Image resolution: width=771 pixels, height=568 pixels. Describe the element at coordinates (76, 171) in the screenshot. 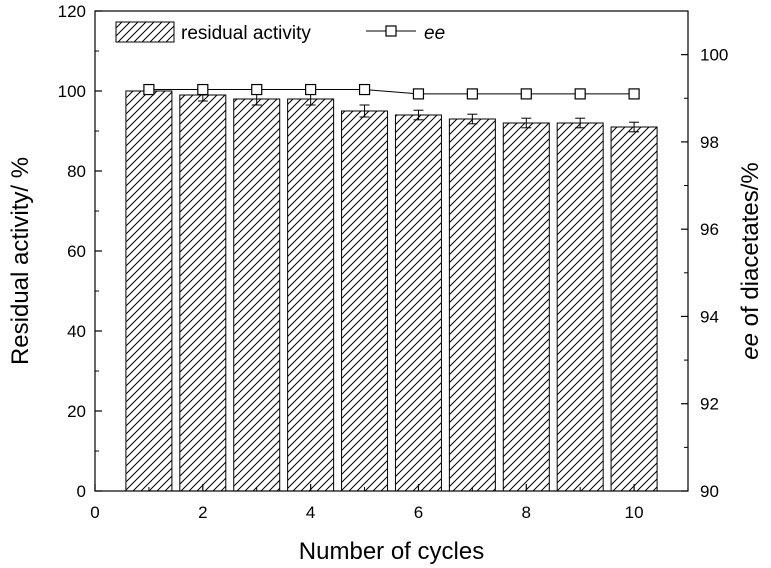

I see `y-tick-label: 80` at that location.